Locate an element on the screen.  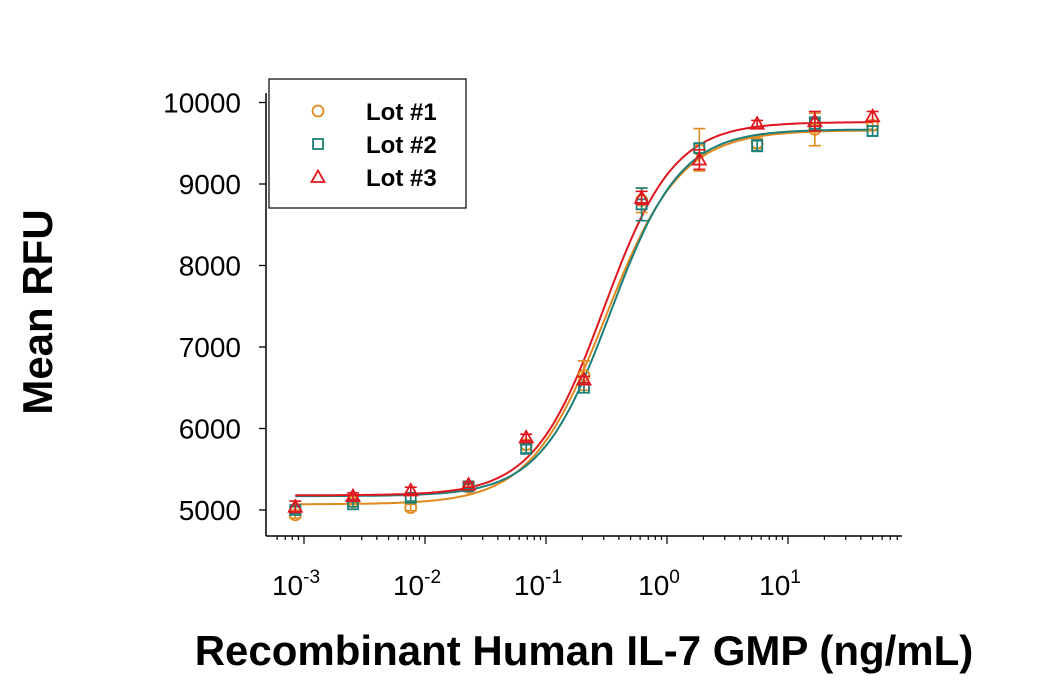
legend-label: Lot #2 is located at coordinates (401, 145).